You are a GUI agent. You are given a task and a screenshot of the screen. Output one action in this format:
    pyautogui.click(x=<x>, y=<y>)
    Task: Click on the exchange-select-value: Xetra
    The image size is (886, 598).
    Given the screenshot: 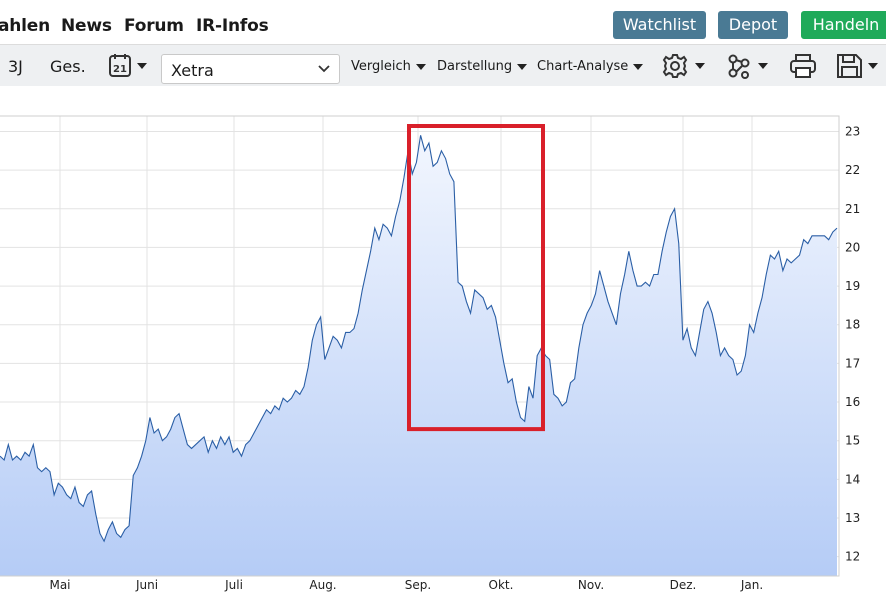 What is the action you would take?
    pyautogui.click(x=192, y=70)
    